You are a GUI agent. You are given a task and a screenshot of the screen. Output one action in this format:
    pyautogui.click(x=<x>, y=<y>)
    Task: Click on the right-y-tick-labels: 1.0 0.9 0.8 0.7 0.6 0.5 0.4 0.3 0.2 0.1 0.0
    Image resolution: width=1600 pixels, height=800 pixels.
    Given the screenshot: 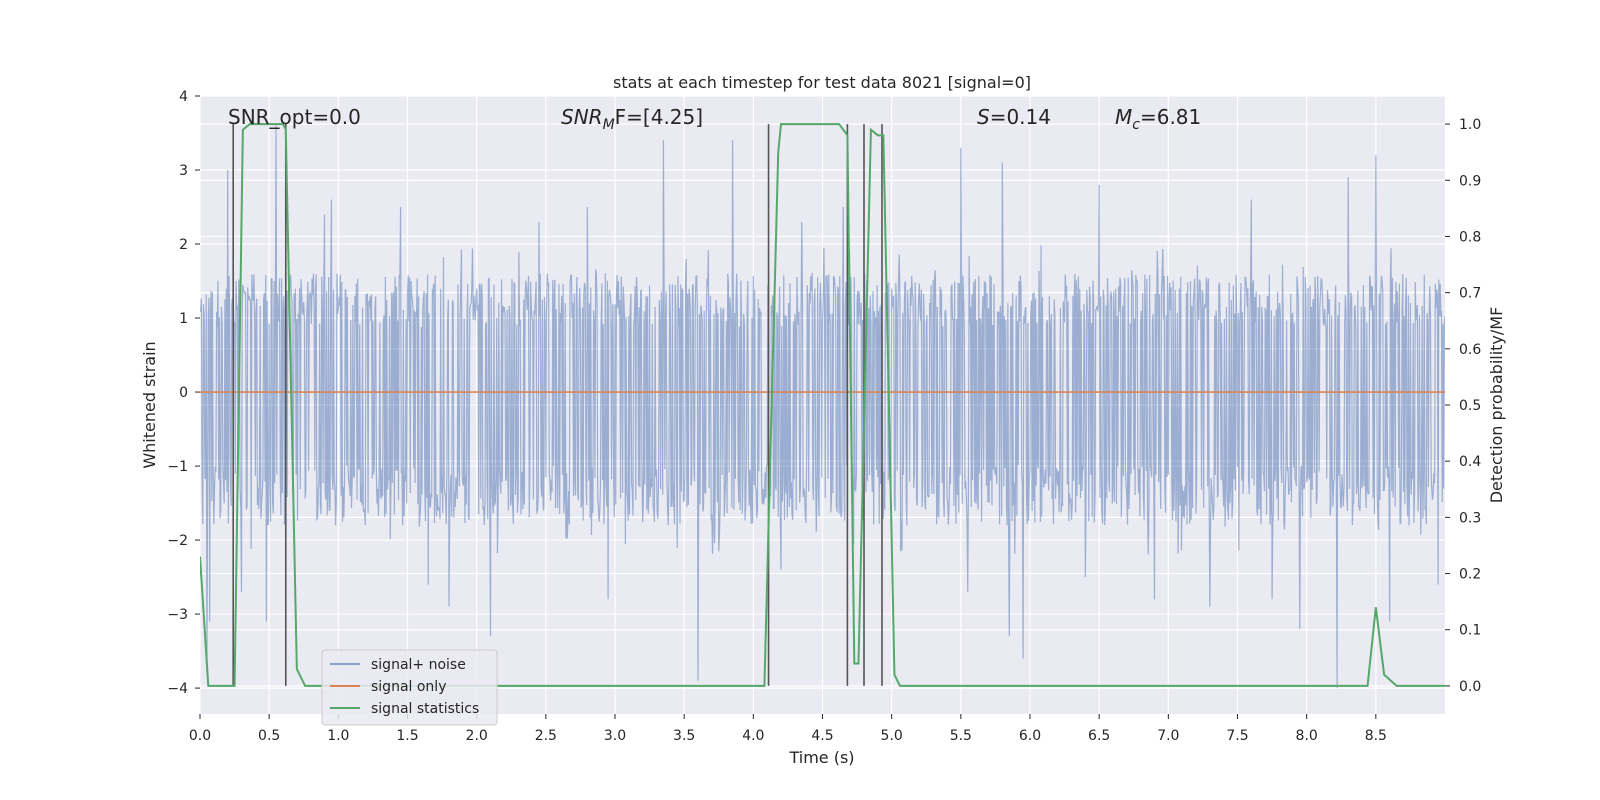 What is the action you would take?
    pyautogui.click(x=1470, y=406)
    